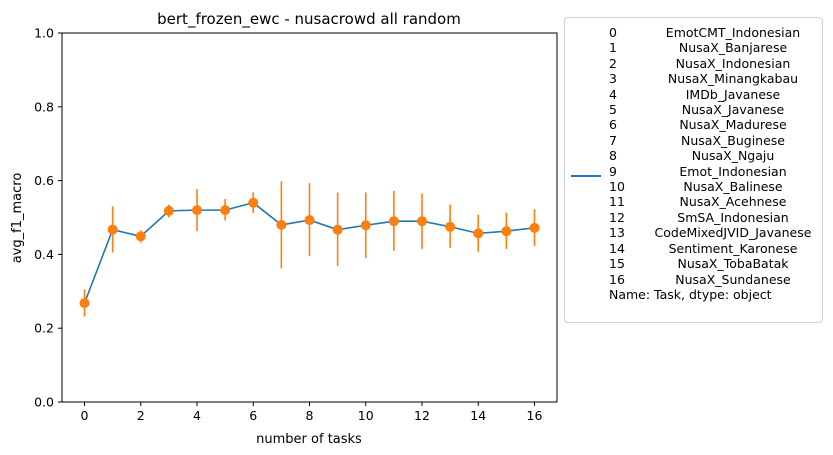 This screenshot has height=455, width=833. I want to click on legend-row-task: NusaX_Sundanese, so click(733, 279).